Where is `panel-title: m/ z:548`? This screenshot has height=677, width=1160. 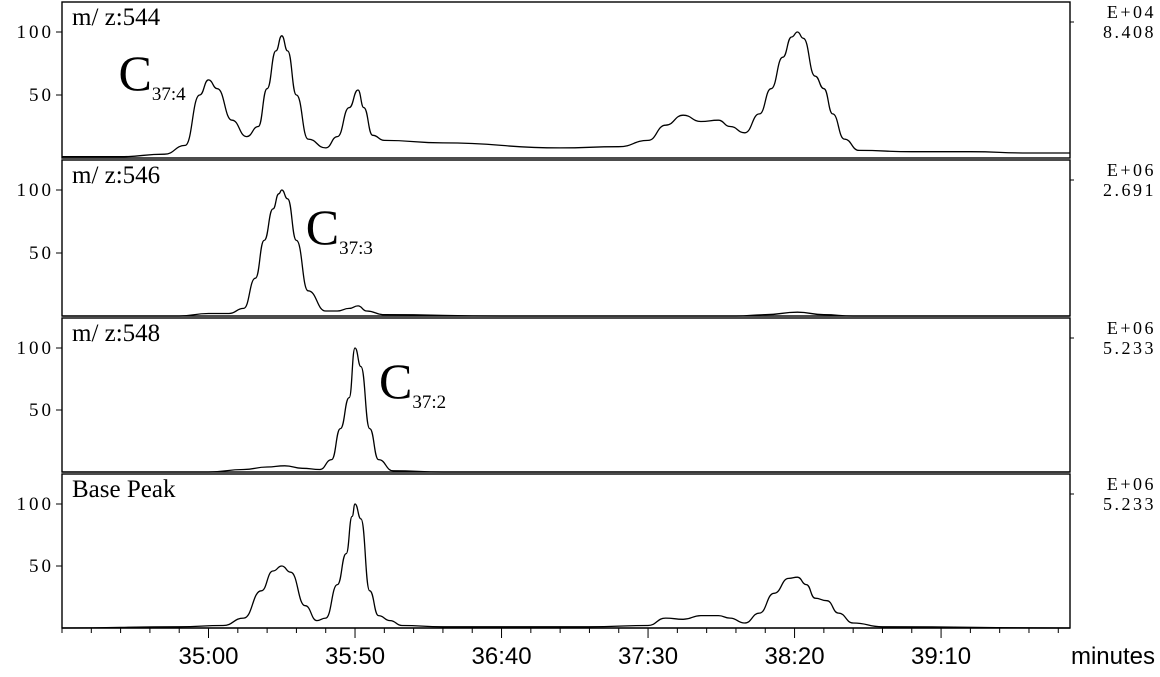
panel-title: m/ z:548 is located at coordinates (116, 333).